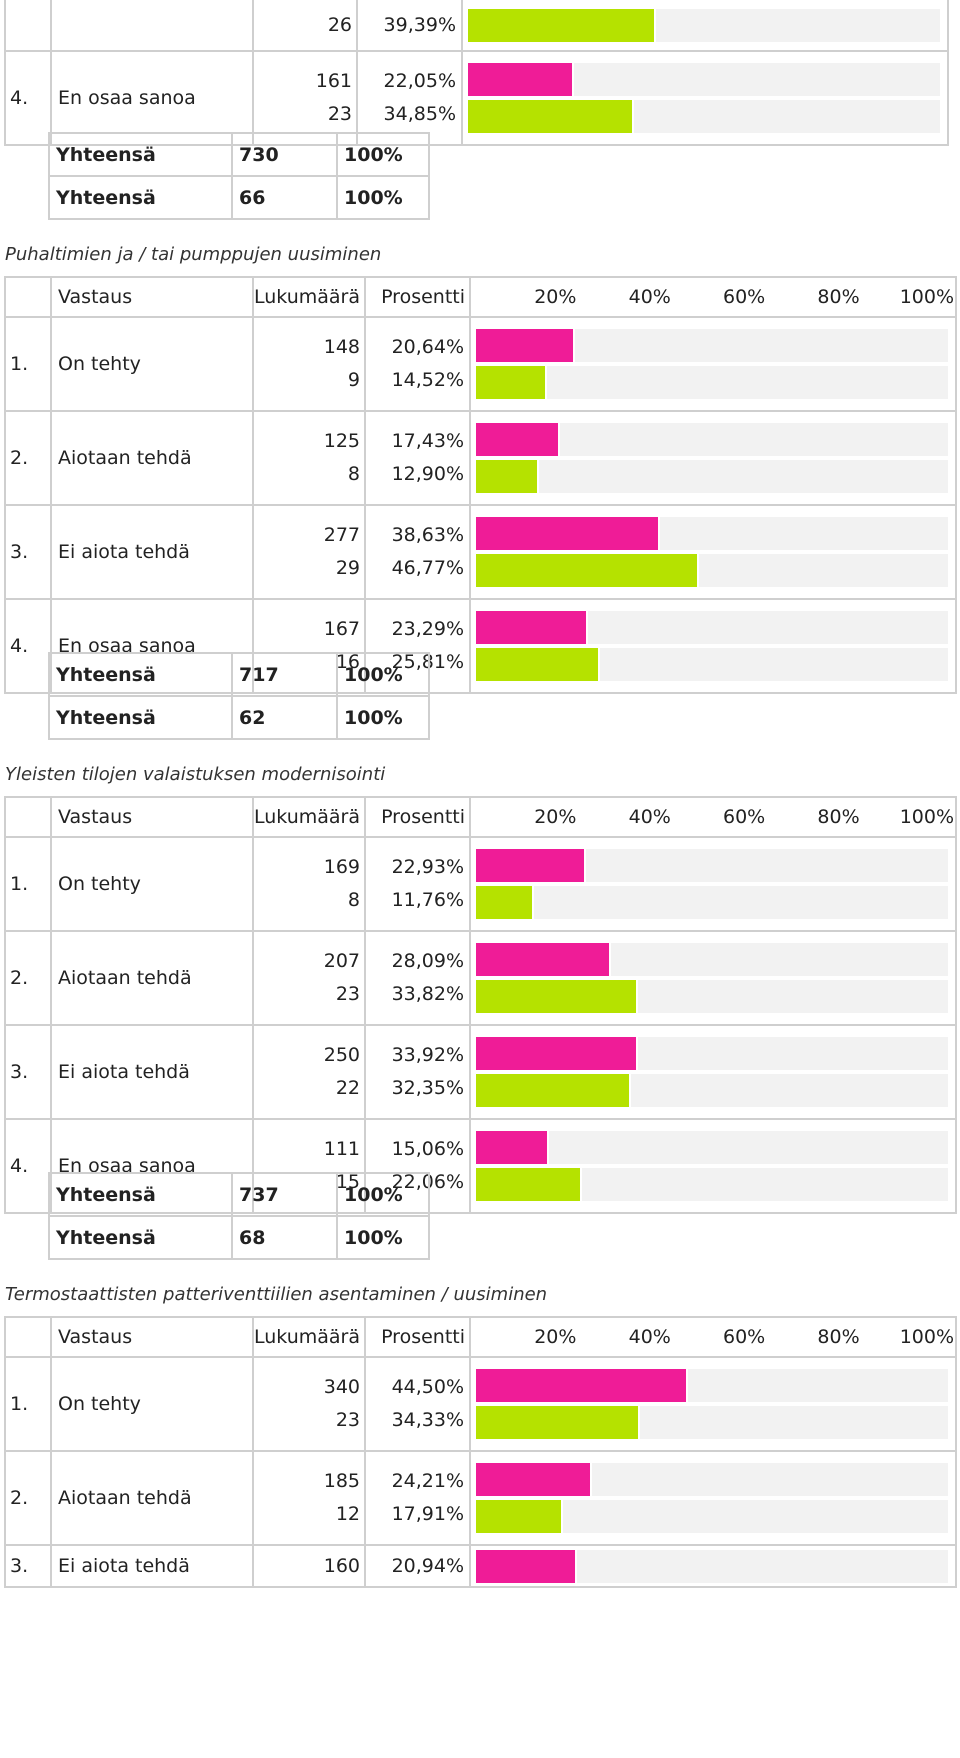 The width and height of the screenshot is (960, 1758). I want to click on count-value: 29, so click(348, 568).